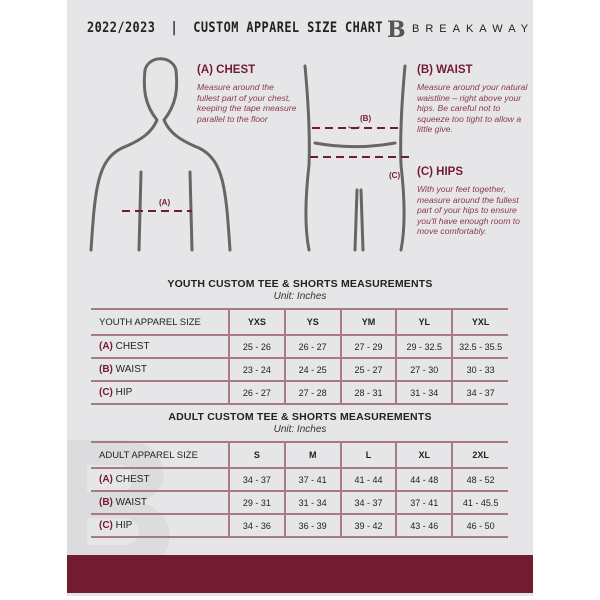 The height and width of the screenshot is (600, 600). I want to click on youth-unit: Unit: Inches, so click(300, 296).